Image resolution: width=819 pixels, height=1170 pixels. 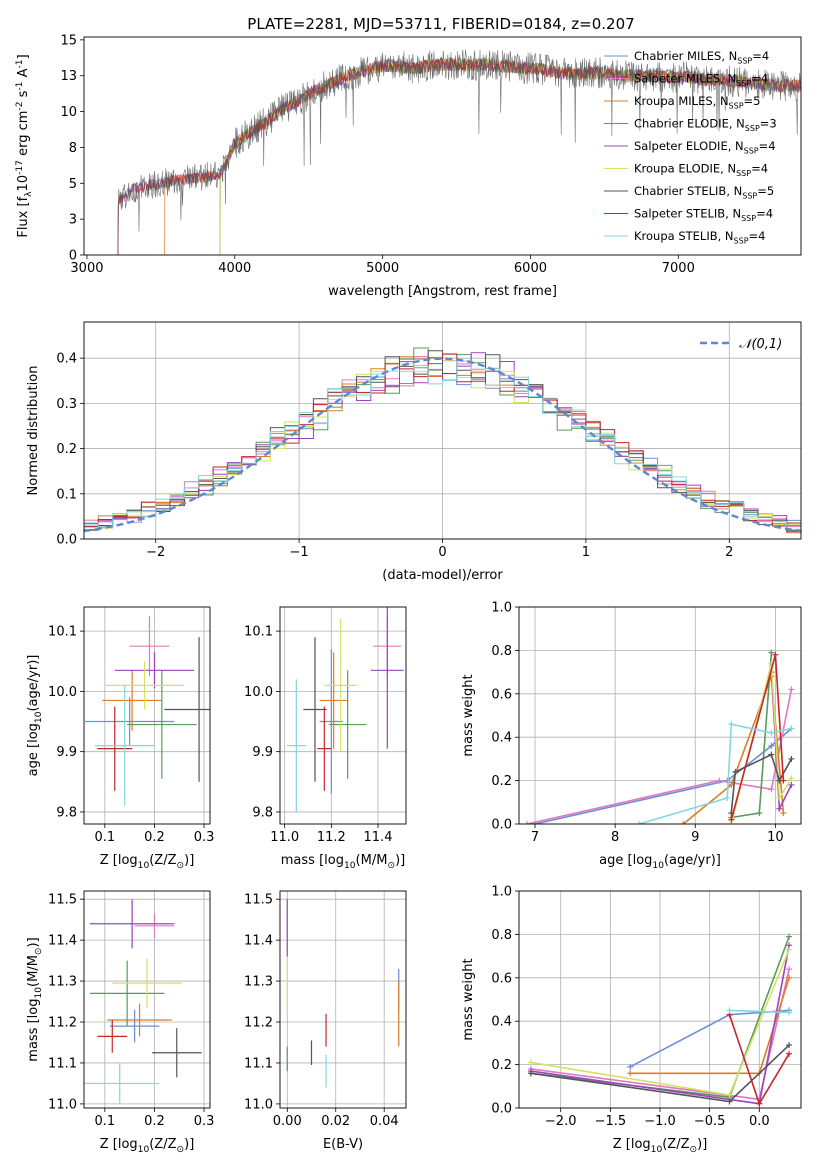 I want to click on spectrum-line, so click(x=482, y=156).